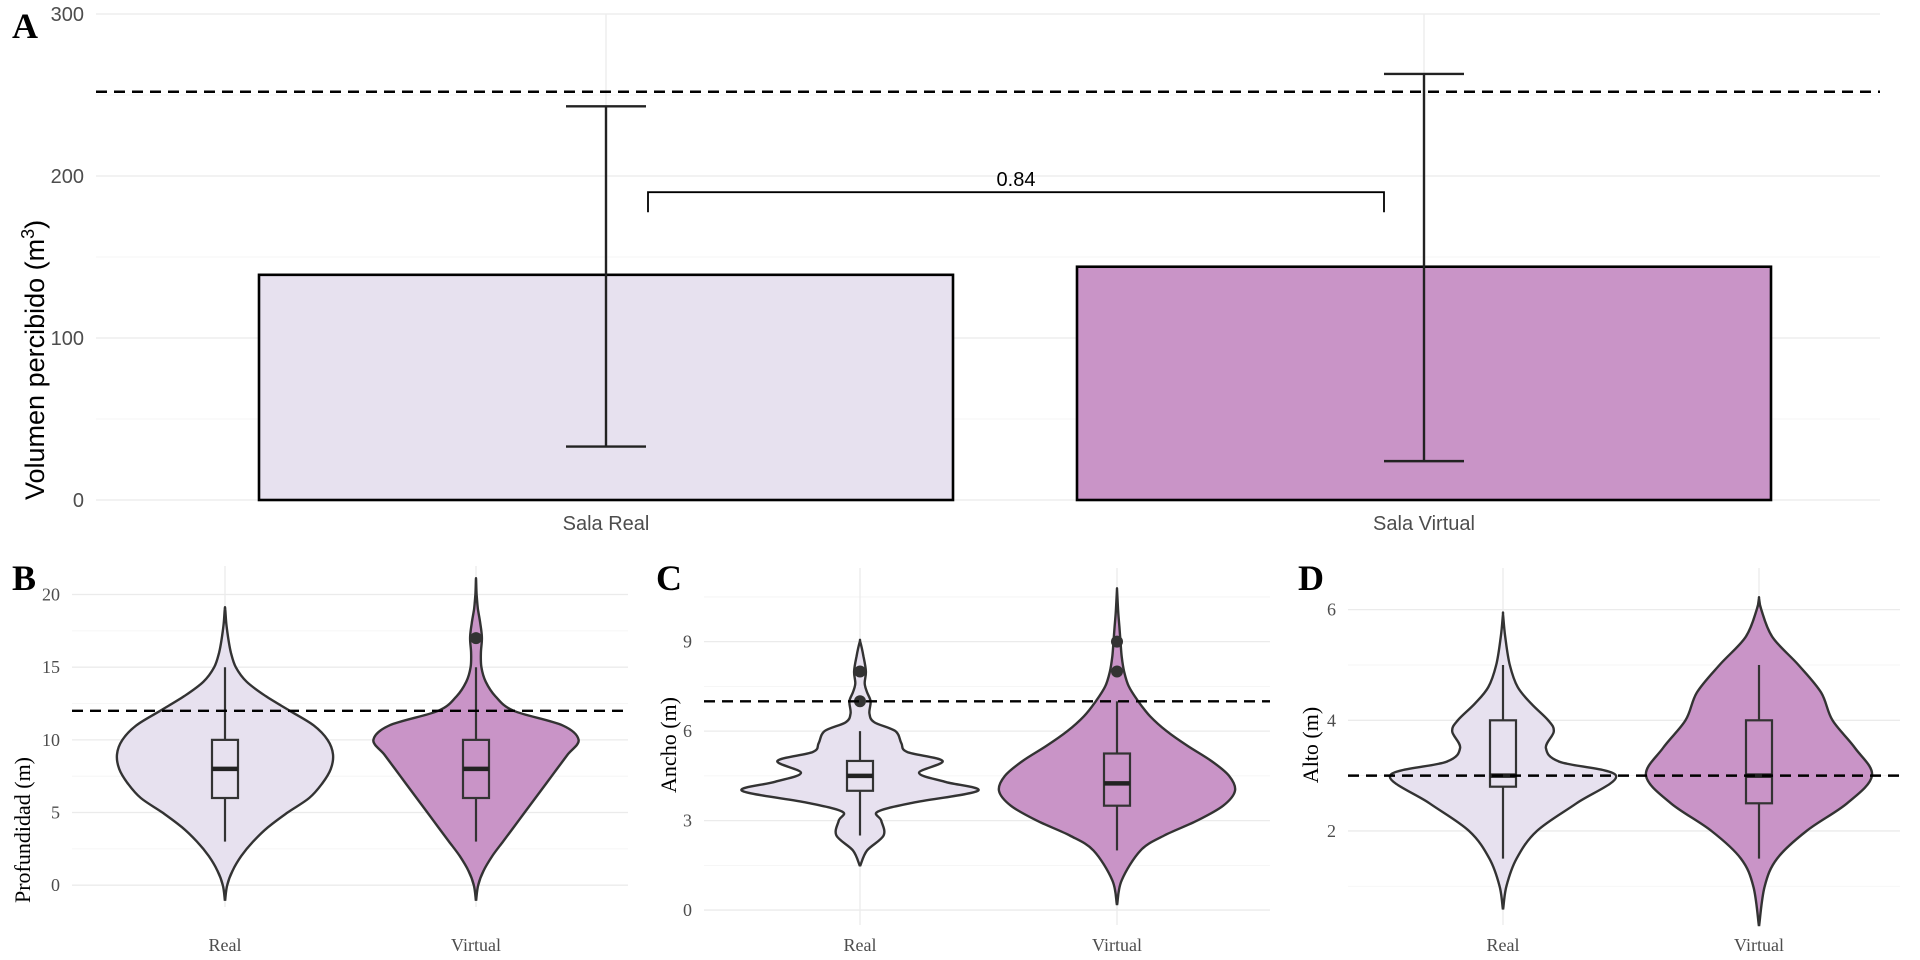 Image resolution: width=1920 pixels, height=960 pixels. What do you see at coordinates (335, 760) in the screenshot?
I see `panel-b-violins: 0 5 10 15 20 Real Virtual` at bounding box center [335, 760].